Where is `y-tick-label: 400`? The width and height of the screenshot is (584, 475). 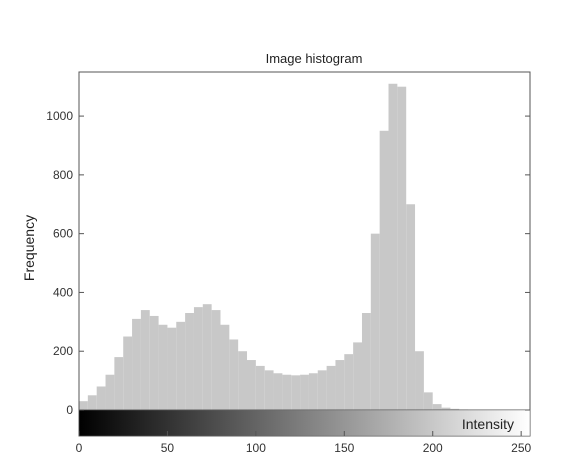
y-tick-label: 400 is located at coordinates (63, 292).